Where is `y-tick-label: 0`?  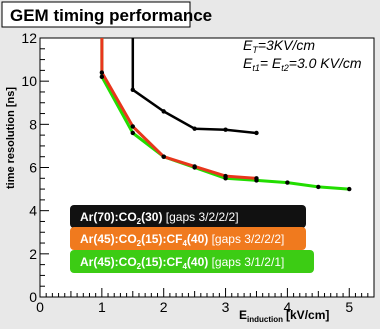
y-tick-label: 0 is located at coordinates (33, 297).